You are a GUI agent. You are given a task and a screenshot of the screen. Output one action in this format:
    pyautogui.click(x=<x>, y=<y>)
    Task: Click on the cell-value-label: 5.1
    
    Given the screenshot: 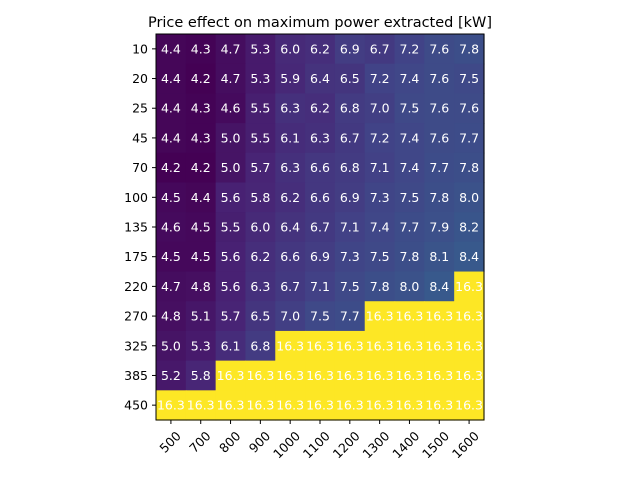 What is the action you would take?
    pyautogui.click(x=201, y=316)
    